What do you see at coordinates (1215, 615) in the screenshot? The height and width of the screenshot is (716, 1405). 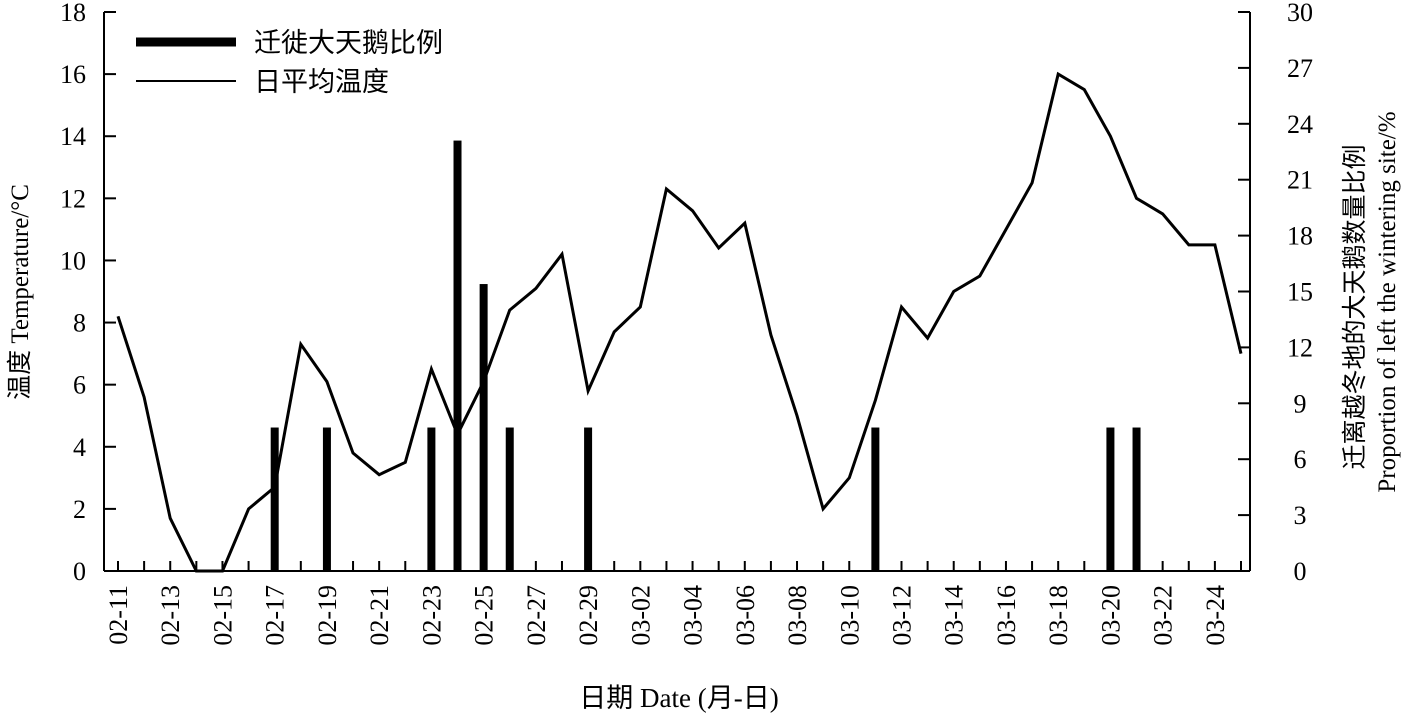 I see `x-tick-label: 03-24` at bounding box center [1215, 615].